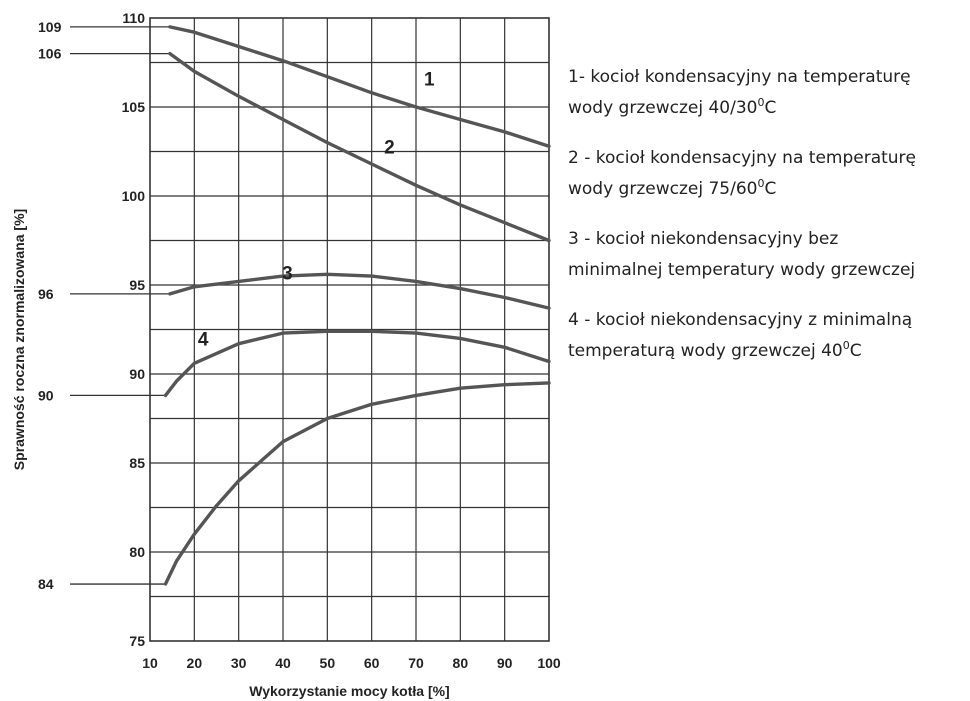  I want to click on legend-item-2-unit: C, so click(770, 189).